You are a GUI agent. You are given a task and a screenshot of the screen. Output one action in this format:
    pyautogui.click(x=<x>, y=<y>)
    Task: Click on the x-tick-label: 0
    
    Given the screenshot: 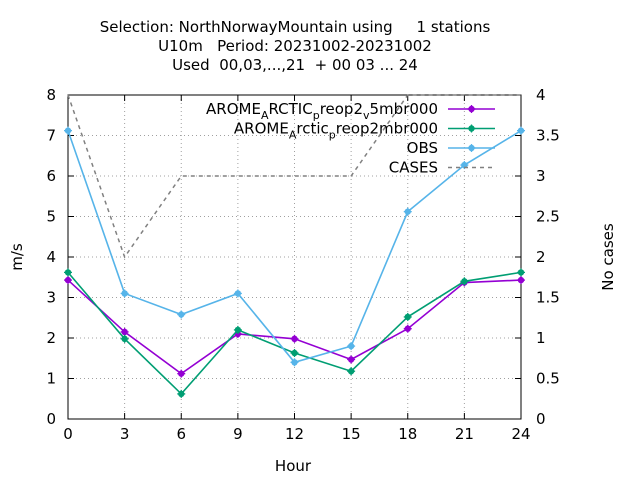 What is the action you would take?
    pyautogui.click(x=68, y=434)
    